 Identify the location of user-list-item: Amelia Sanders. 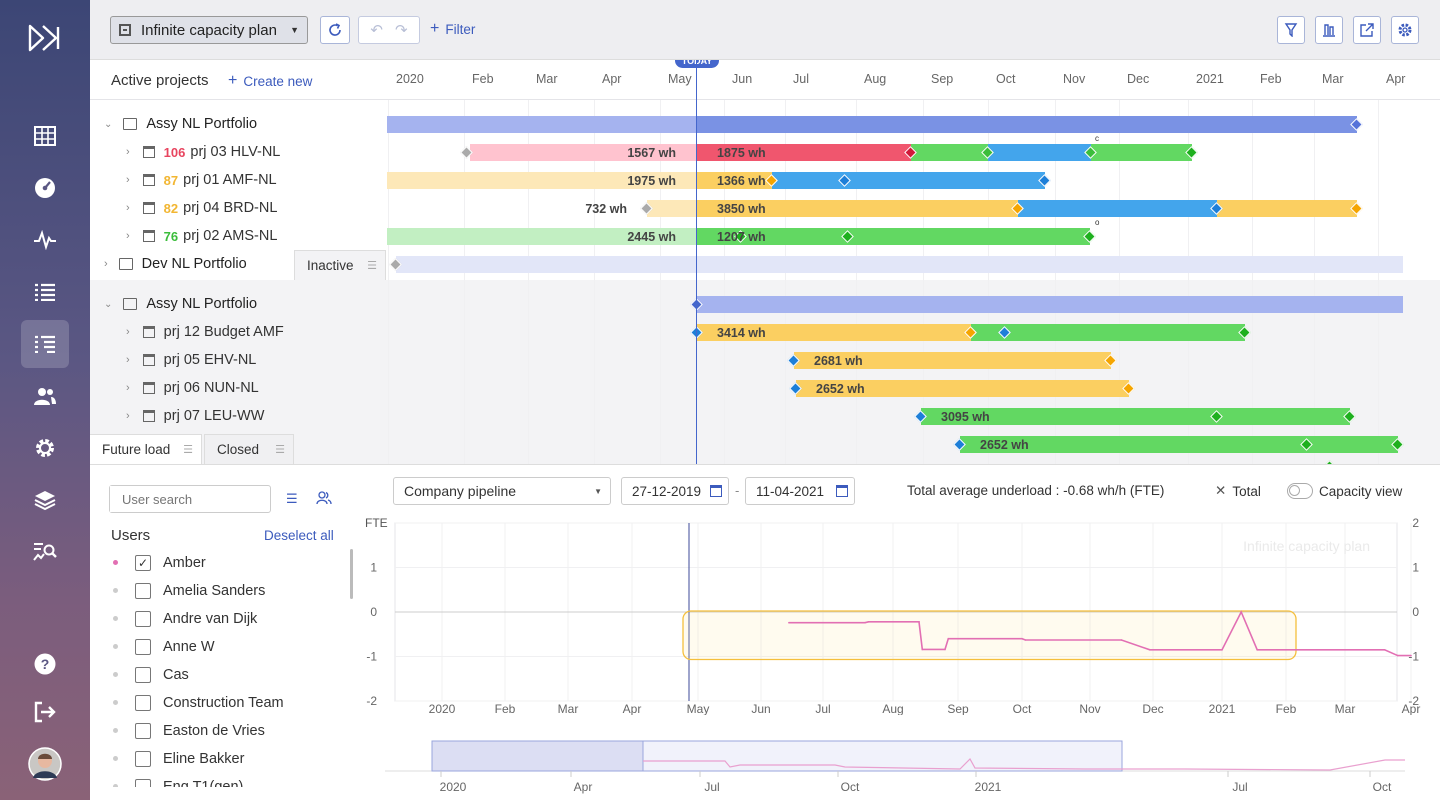
(189, 591).